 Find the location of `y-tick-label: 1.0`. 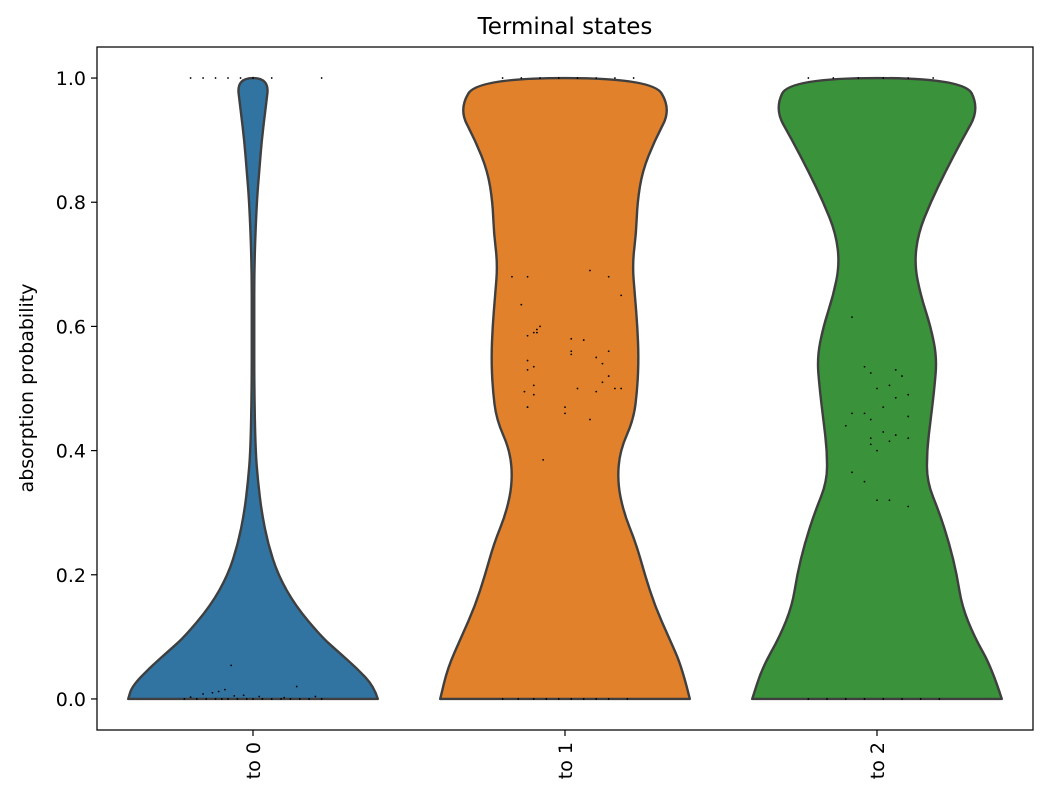

y-tick-label: 1.0 is located at coordinates (71, 79).